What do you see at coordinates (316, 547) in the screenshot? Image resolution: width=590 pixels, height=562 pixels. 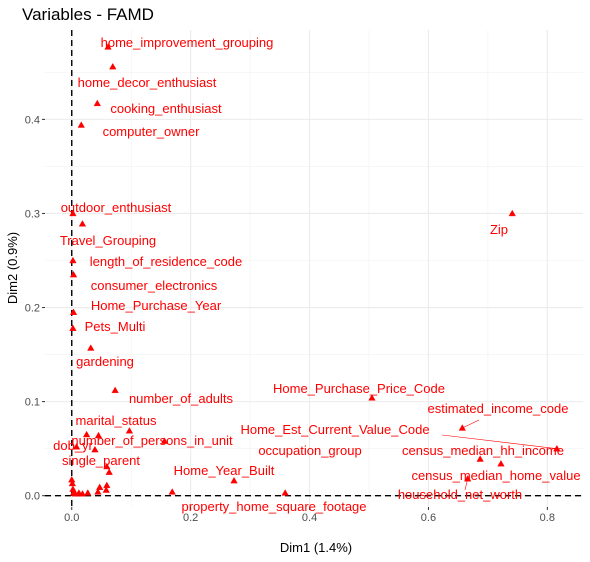 I see `x-axis-title: Dim1 (1.4%)` at bounding box center [316, 547].